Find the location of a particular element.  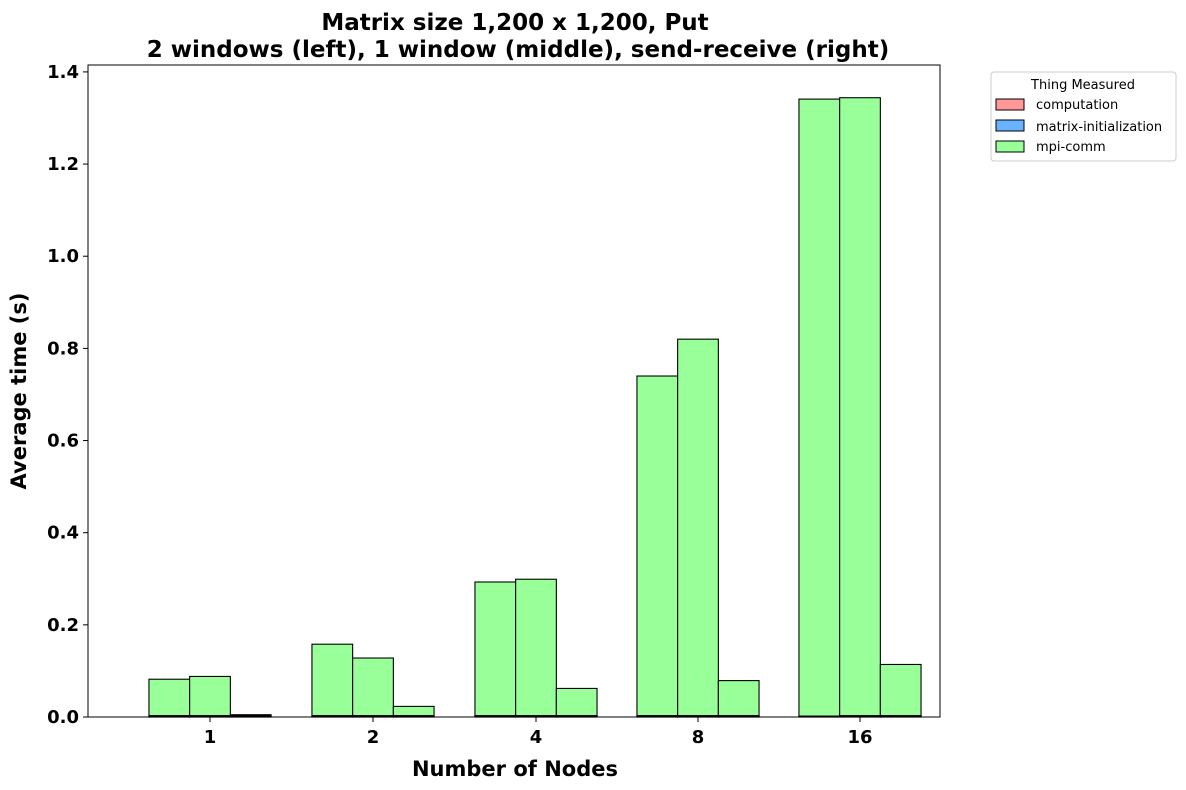

bar-mpi-comm-nodes-4-2-windows is located at coordinates (495, 649).